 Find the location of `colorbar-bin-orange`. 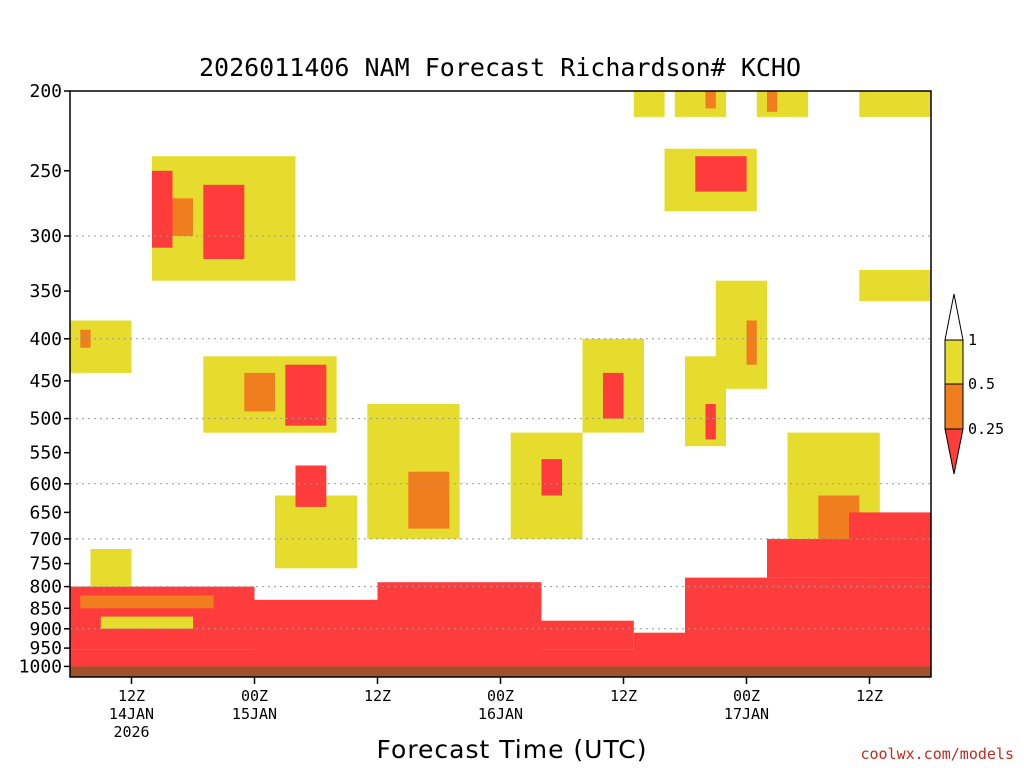

colorbar-bin-orange is located at coordinates (954, 406).